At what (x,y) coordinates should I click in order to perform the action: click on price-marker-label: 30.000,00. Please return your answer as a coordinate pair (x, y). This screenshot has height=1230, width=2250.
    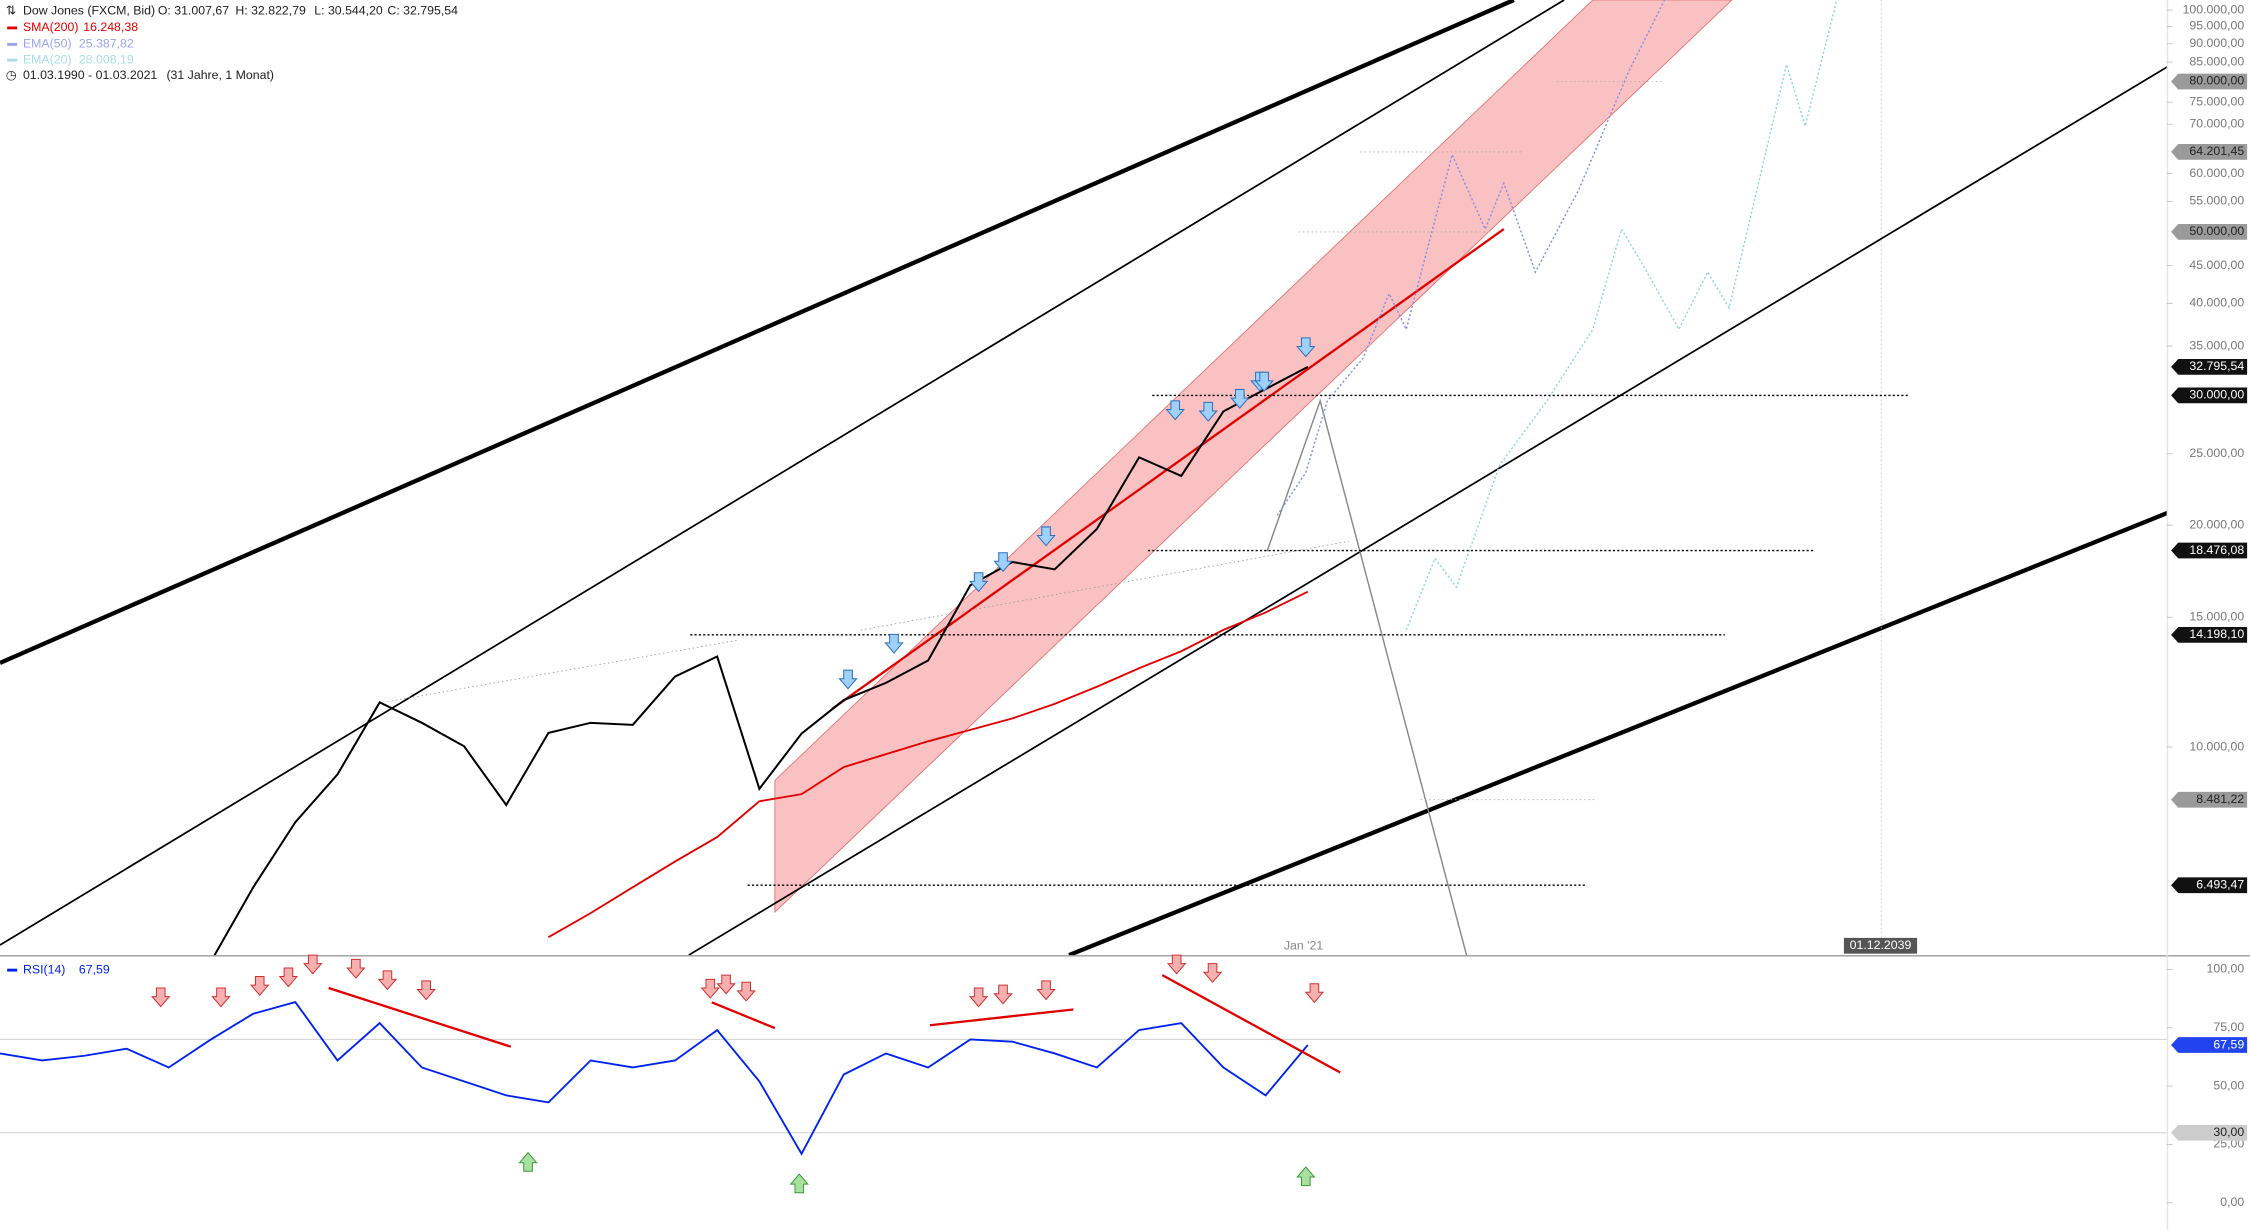
    Looking at the image, I should click on (2216, 395).